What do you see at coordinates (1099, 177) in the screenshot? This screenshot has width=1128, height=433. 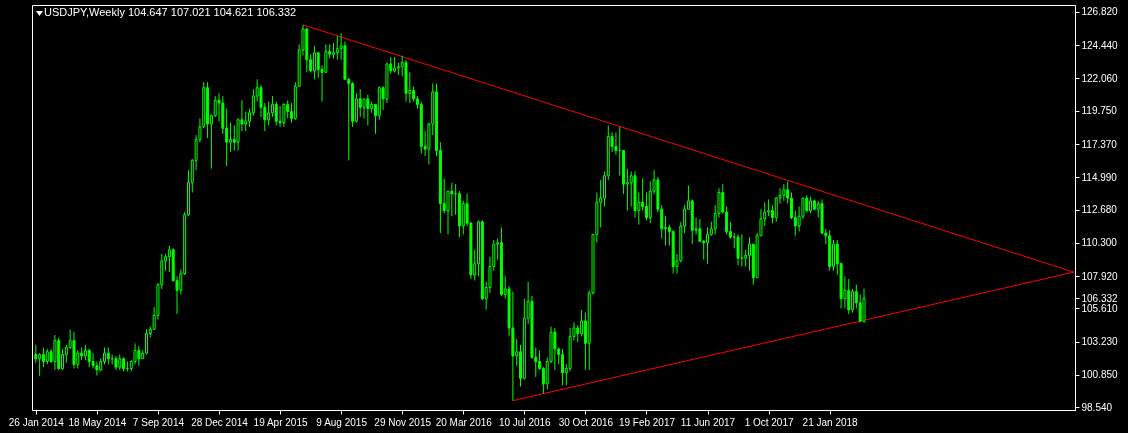 I see `y-tick-label: 114.990` at bounding box center [1099, 177].